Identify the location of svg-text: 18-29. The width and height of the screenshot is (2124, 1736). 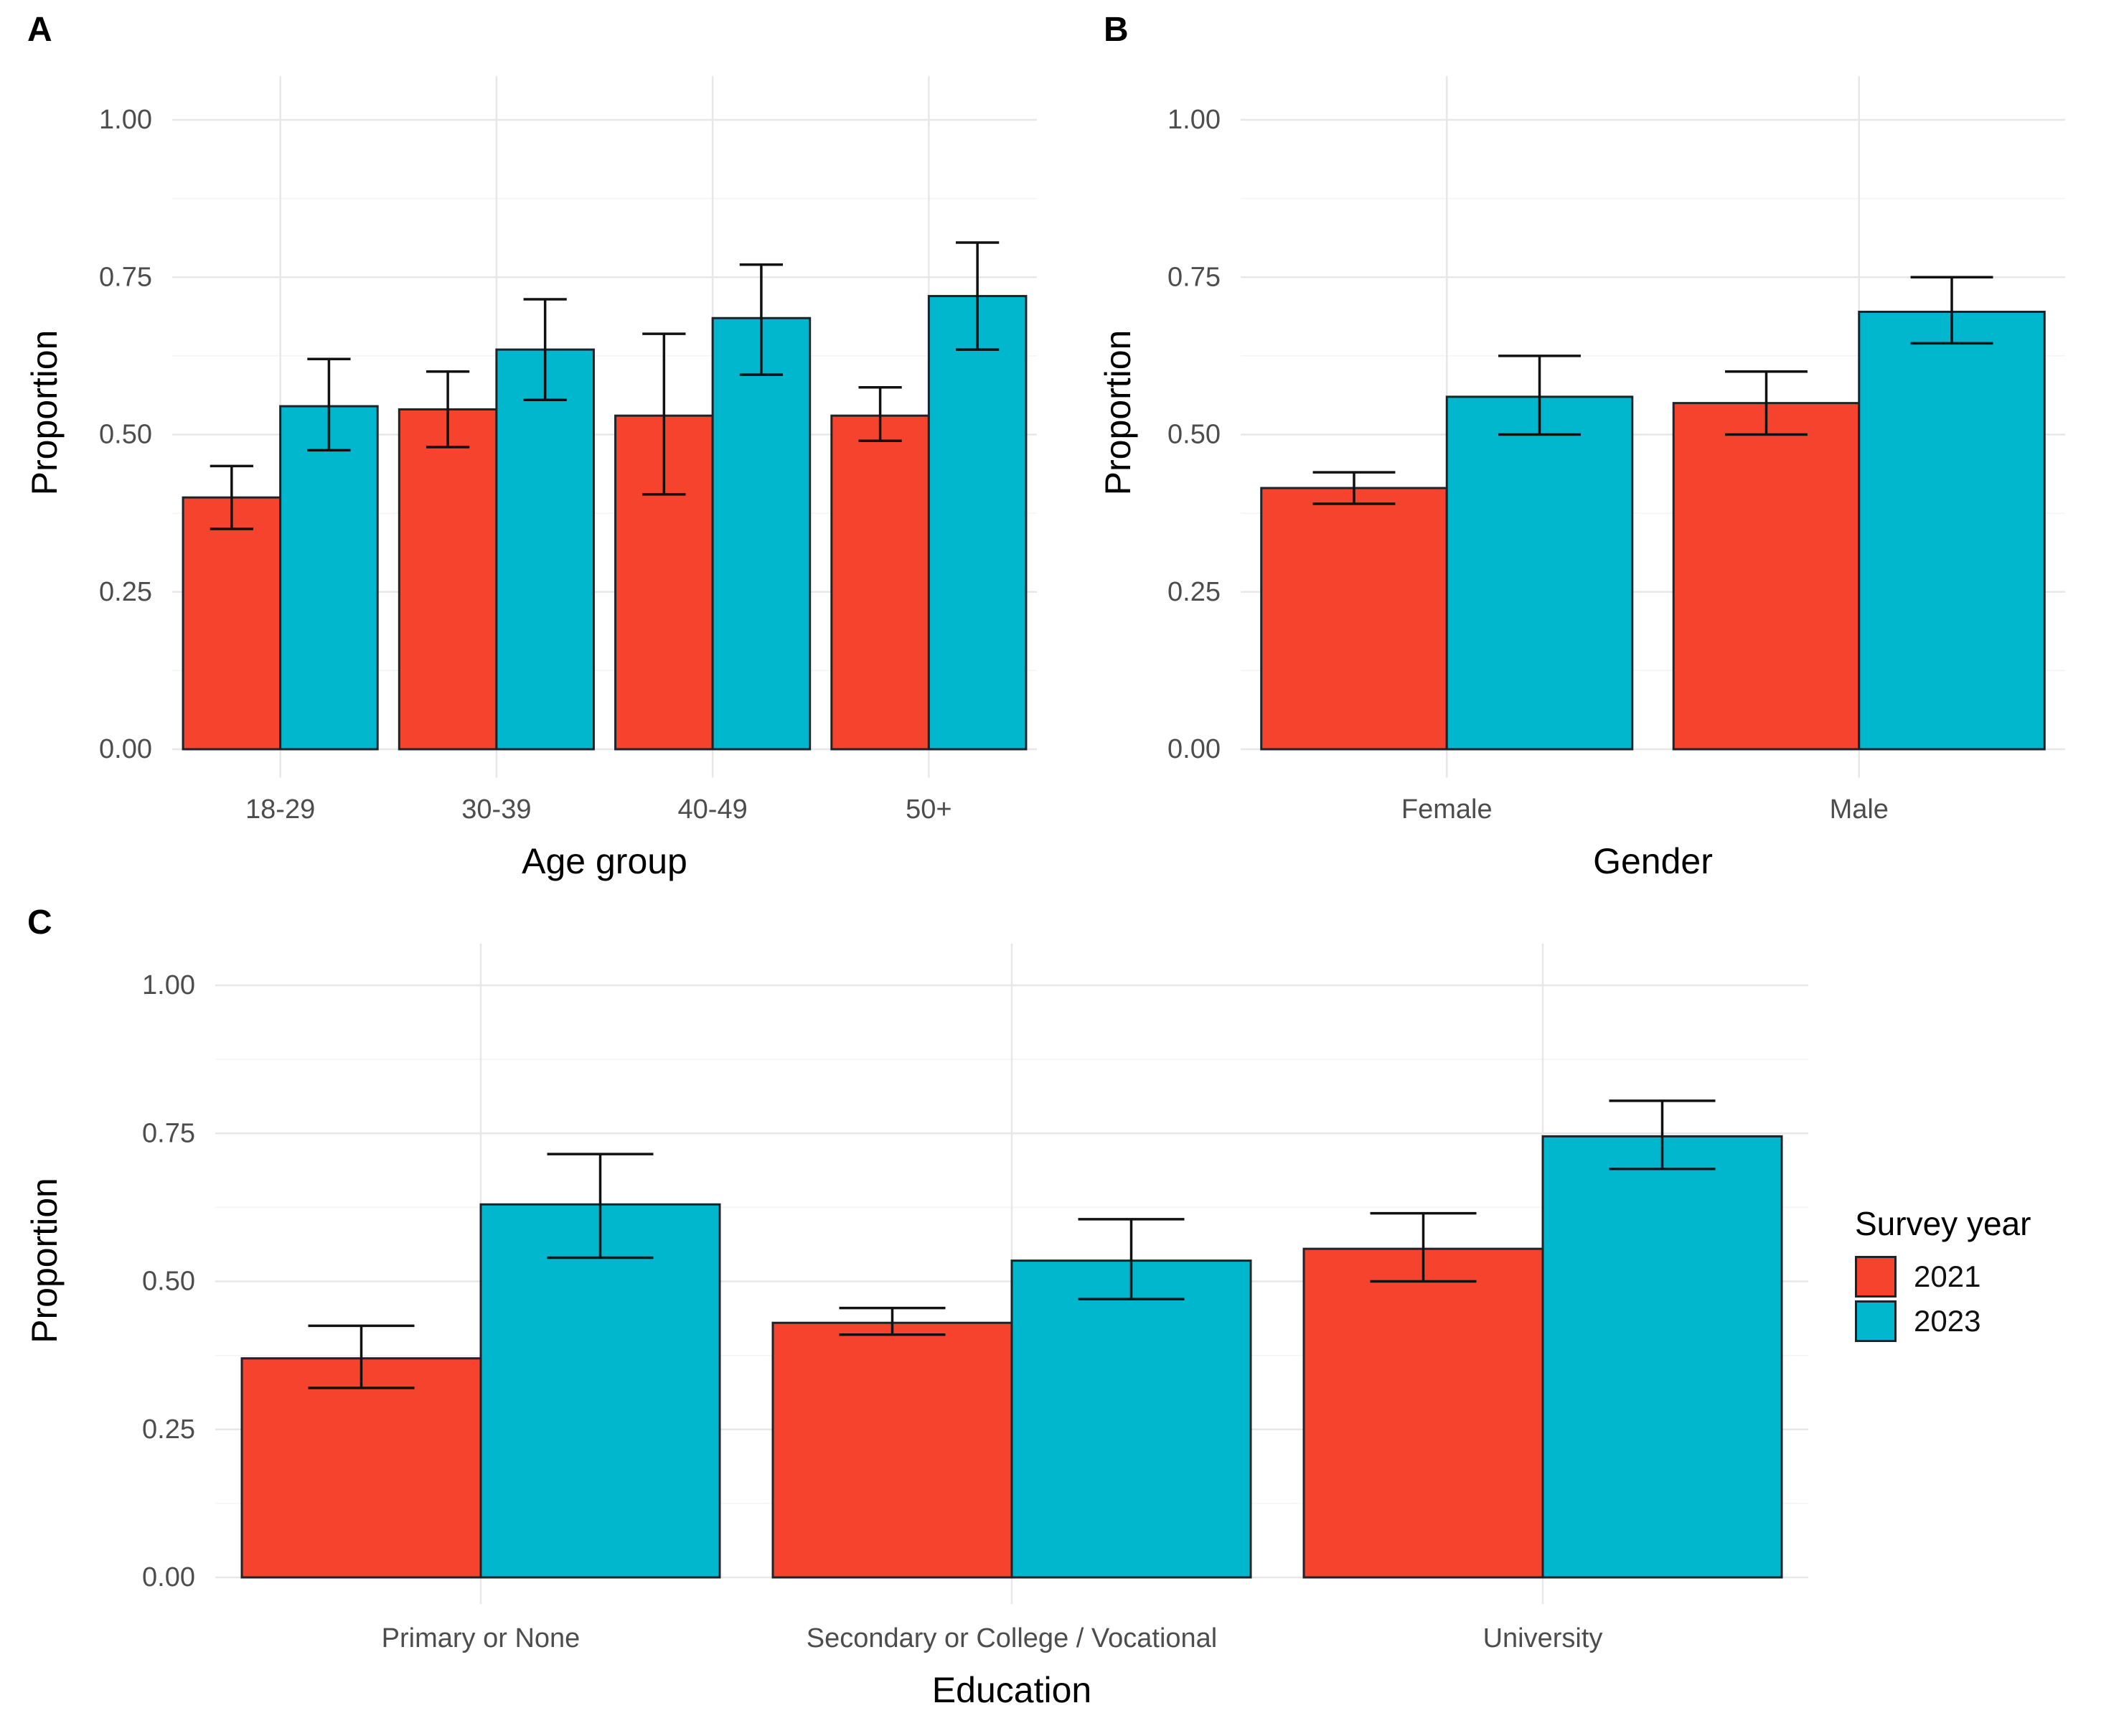
(280, 809).